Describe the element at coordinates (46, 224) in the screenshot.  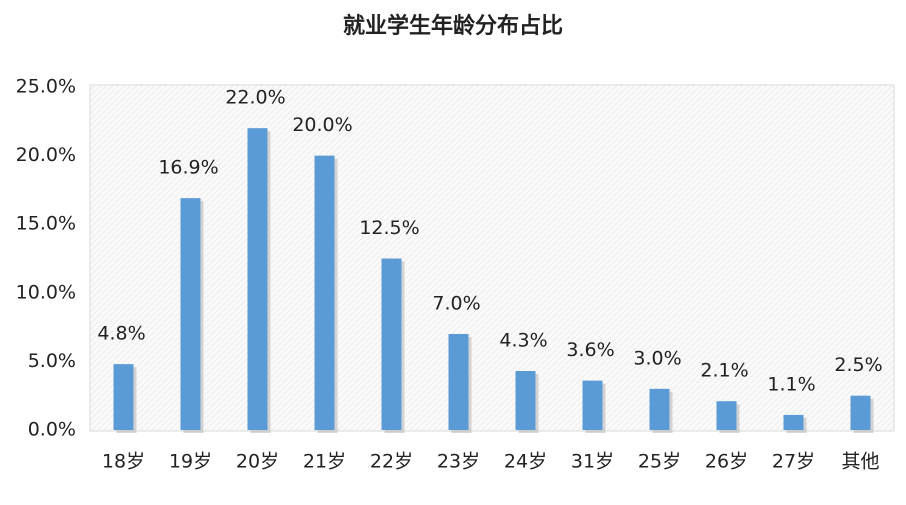
I see `y-tick-label: 15.0%` at that location.